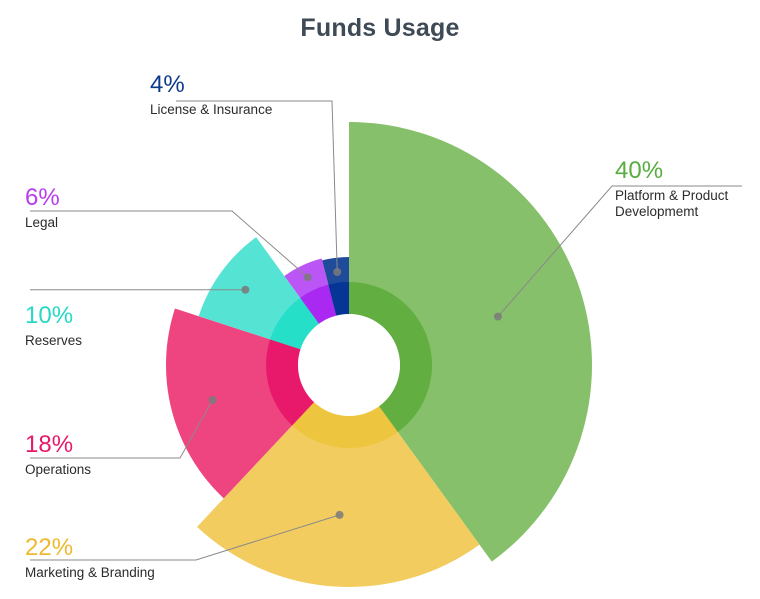 This screenshot has height=599, width=760. I want to click on slice-marketing-and-branding, so click(338, 494).